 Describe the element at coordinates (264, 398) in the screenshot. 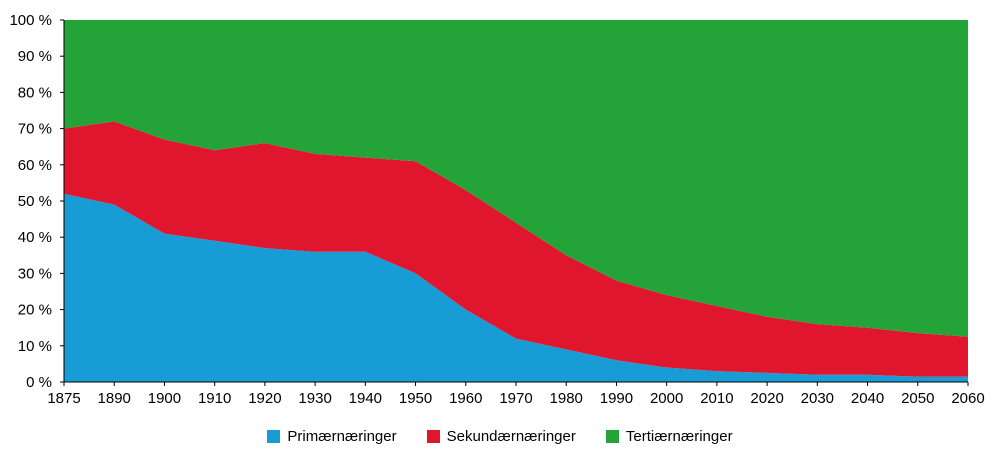

I see `x-tick-label: 1920` at that location.